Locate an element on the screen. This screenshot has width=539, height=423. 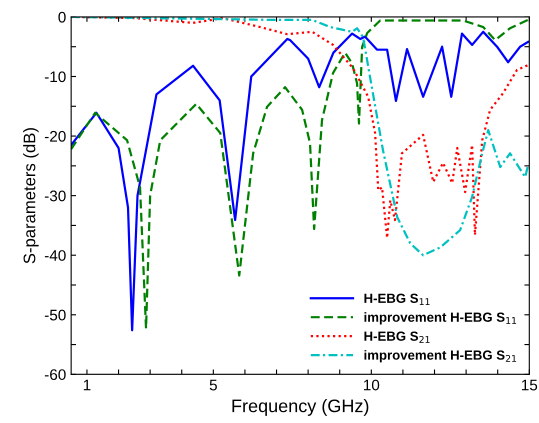
x-tick-label: 5 is located at coordinates (213, 385).